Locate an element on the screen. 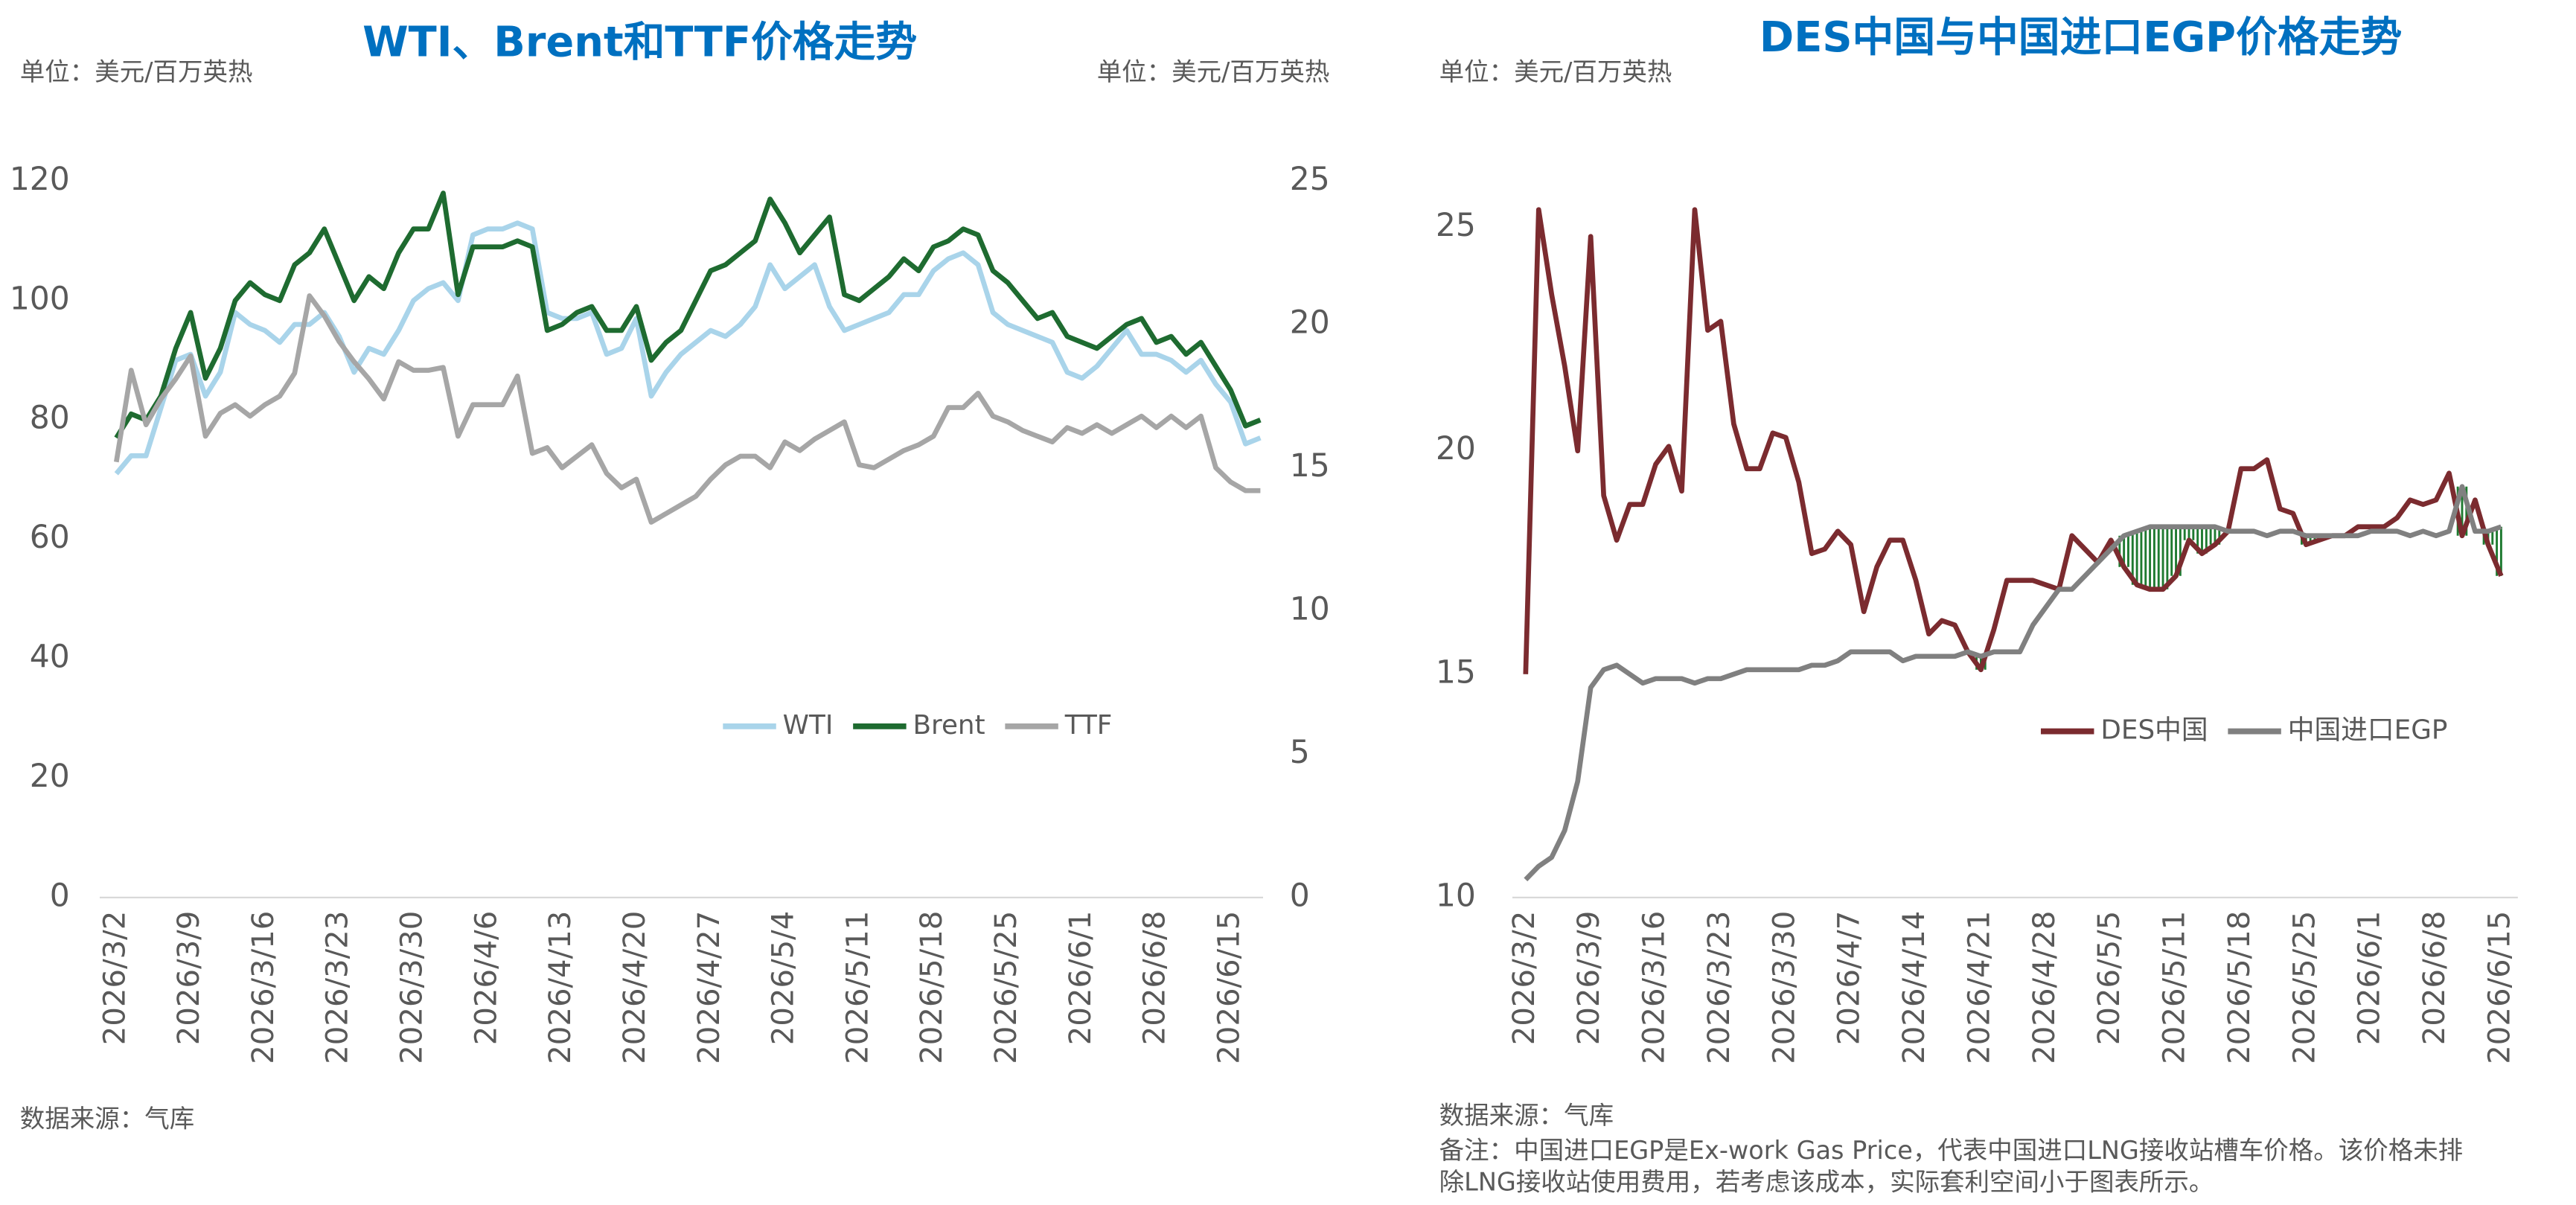 The width and height of the screenshot is (2576, 1205). chart-title: WTI、Brent和TTF价格走势 is located at coordinates (639, 42).